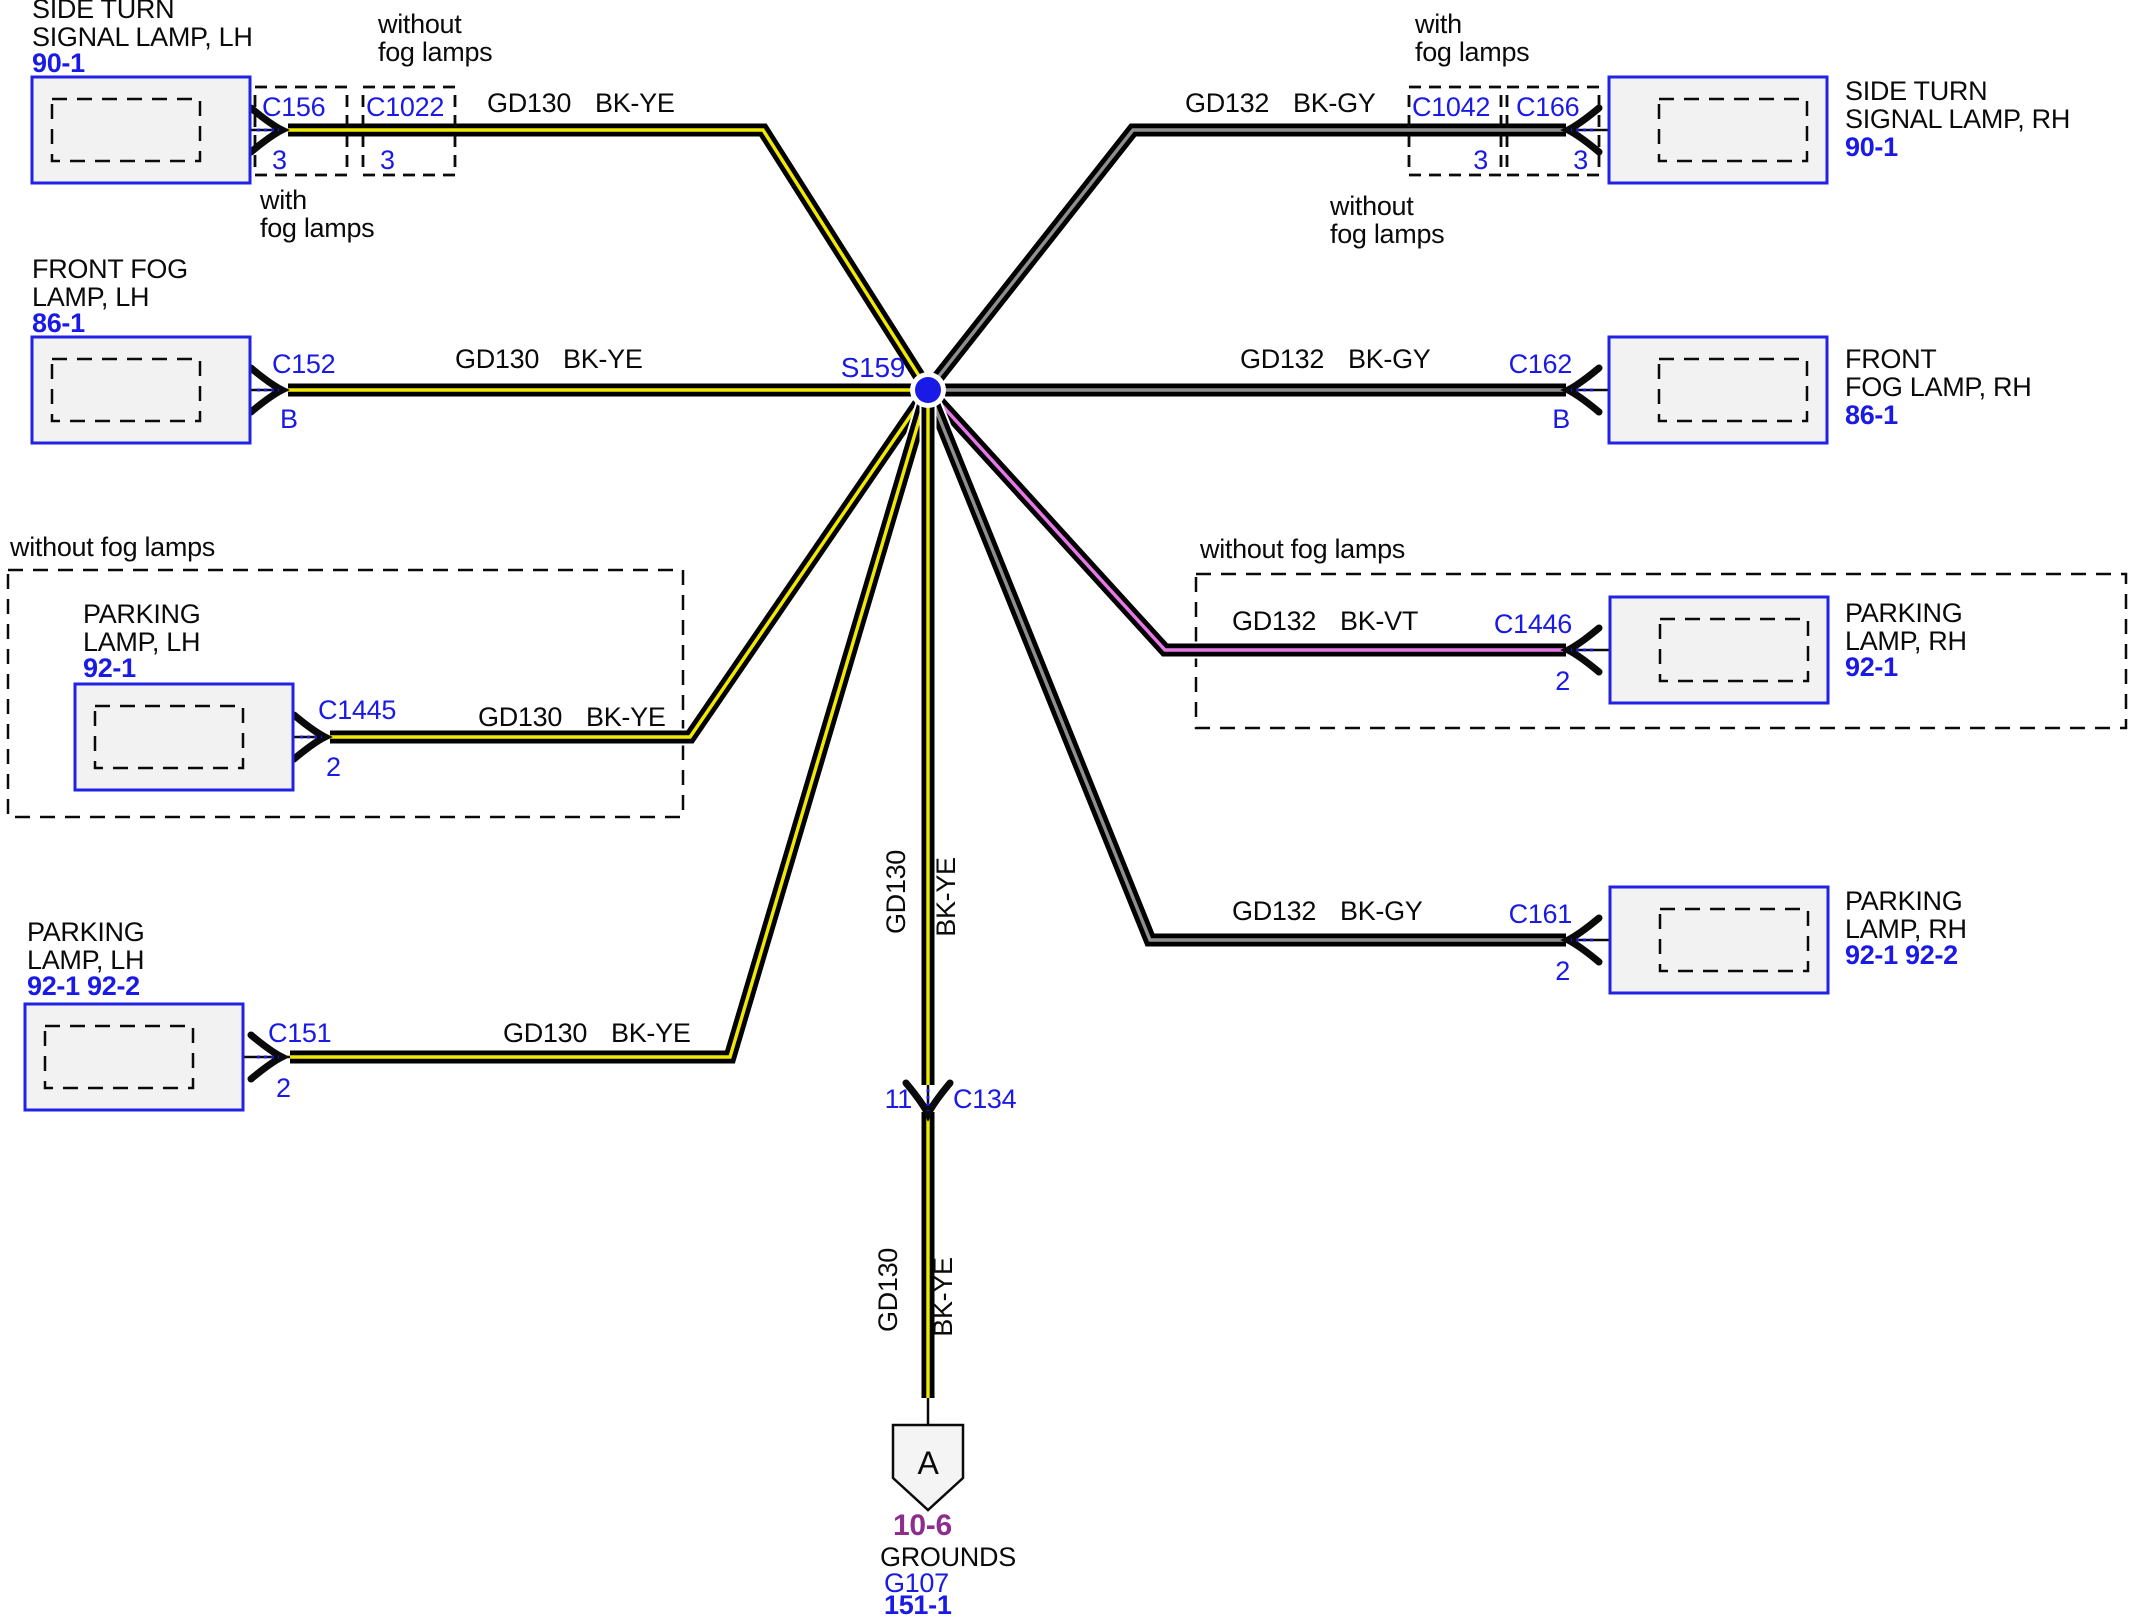 The width and height of the screenshot is (2130, 1617). What do you see at coordinates (141, 390) in the screenshot?
I see `component-front-fog-lh` at bounding box center [141, 390].